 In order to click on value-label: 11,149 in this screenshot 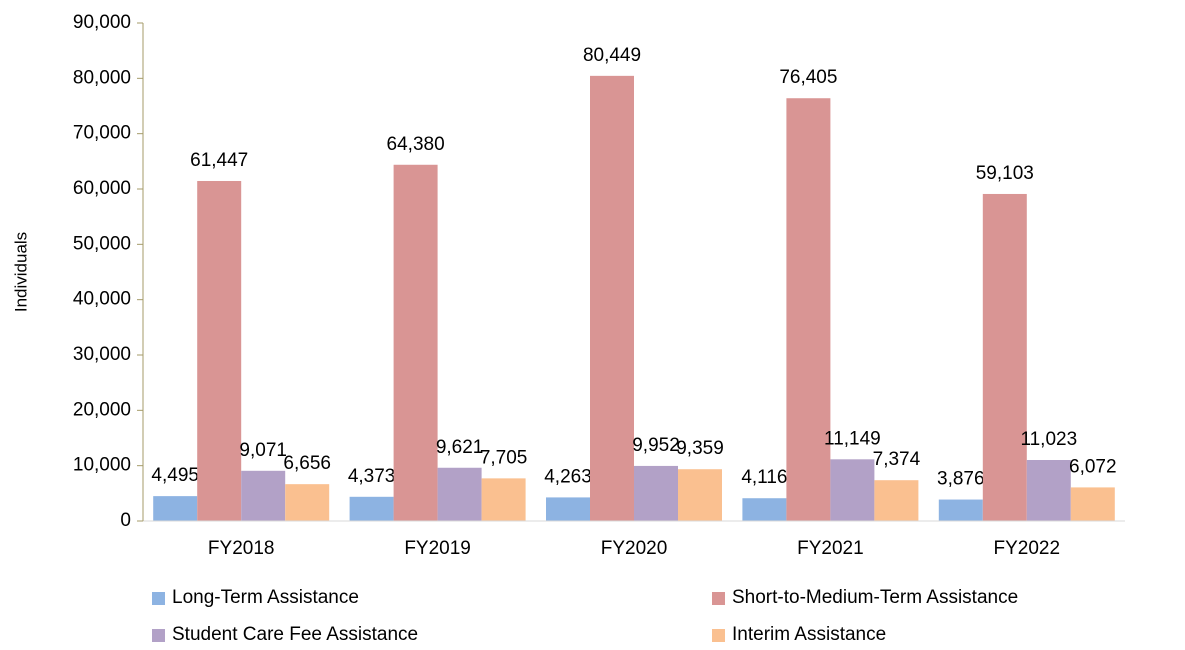, I will do `click(852, 438)`.